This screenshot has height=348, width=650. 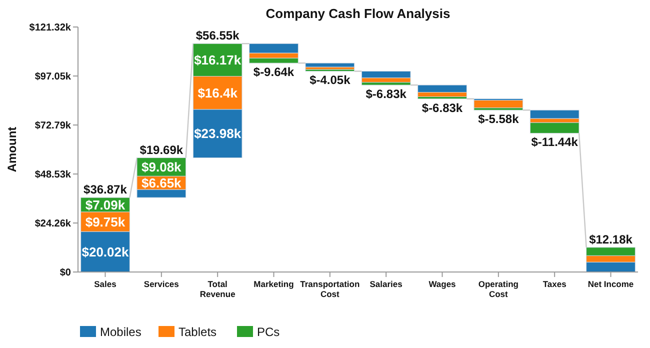 What do you see at coordinates (162, 167) in the screenshot?
I see `data-label: $9.08k` at bounding box center [162, 167].